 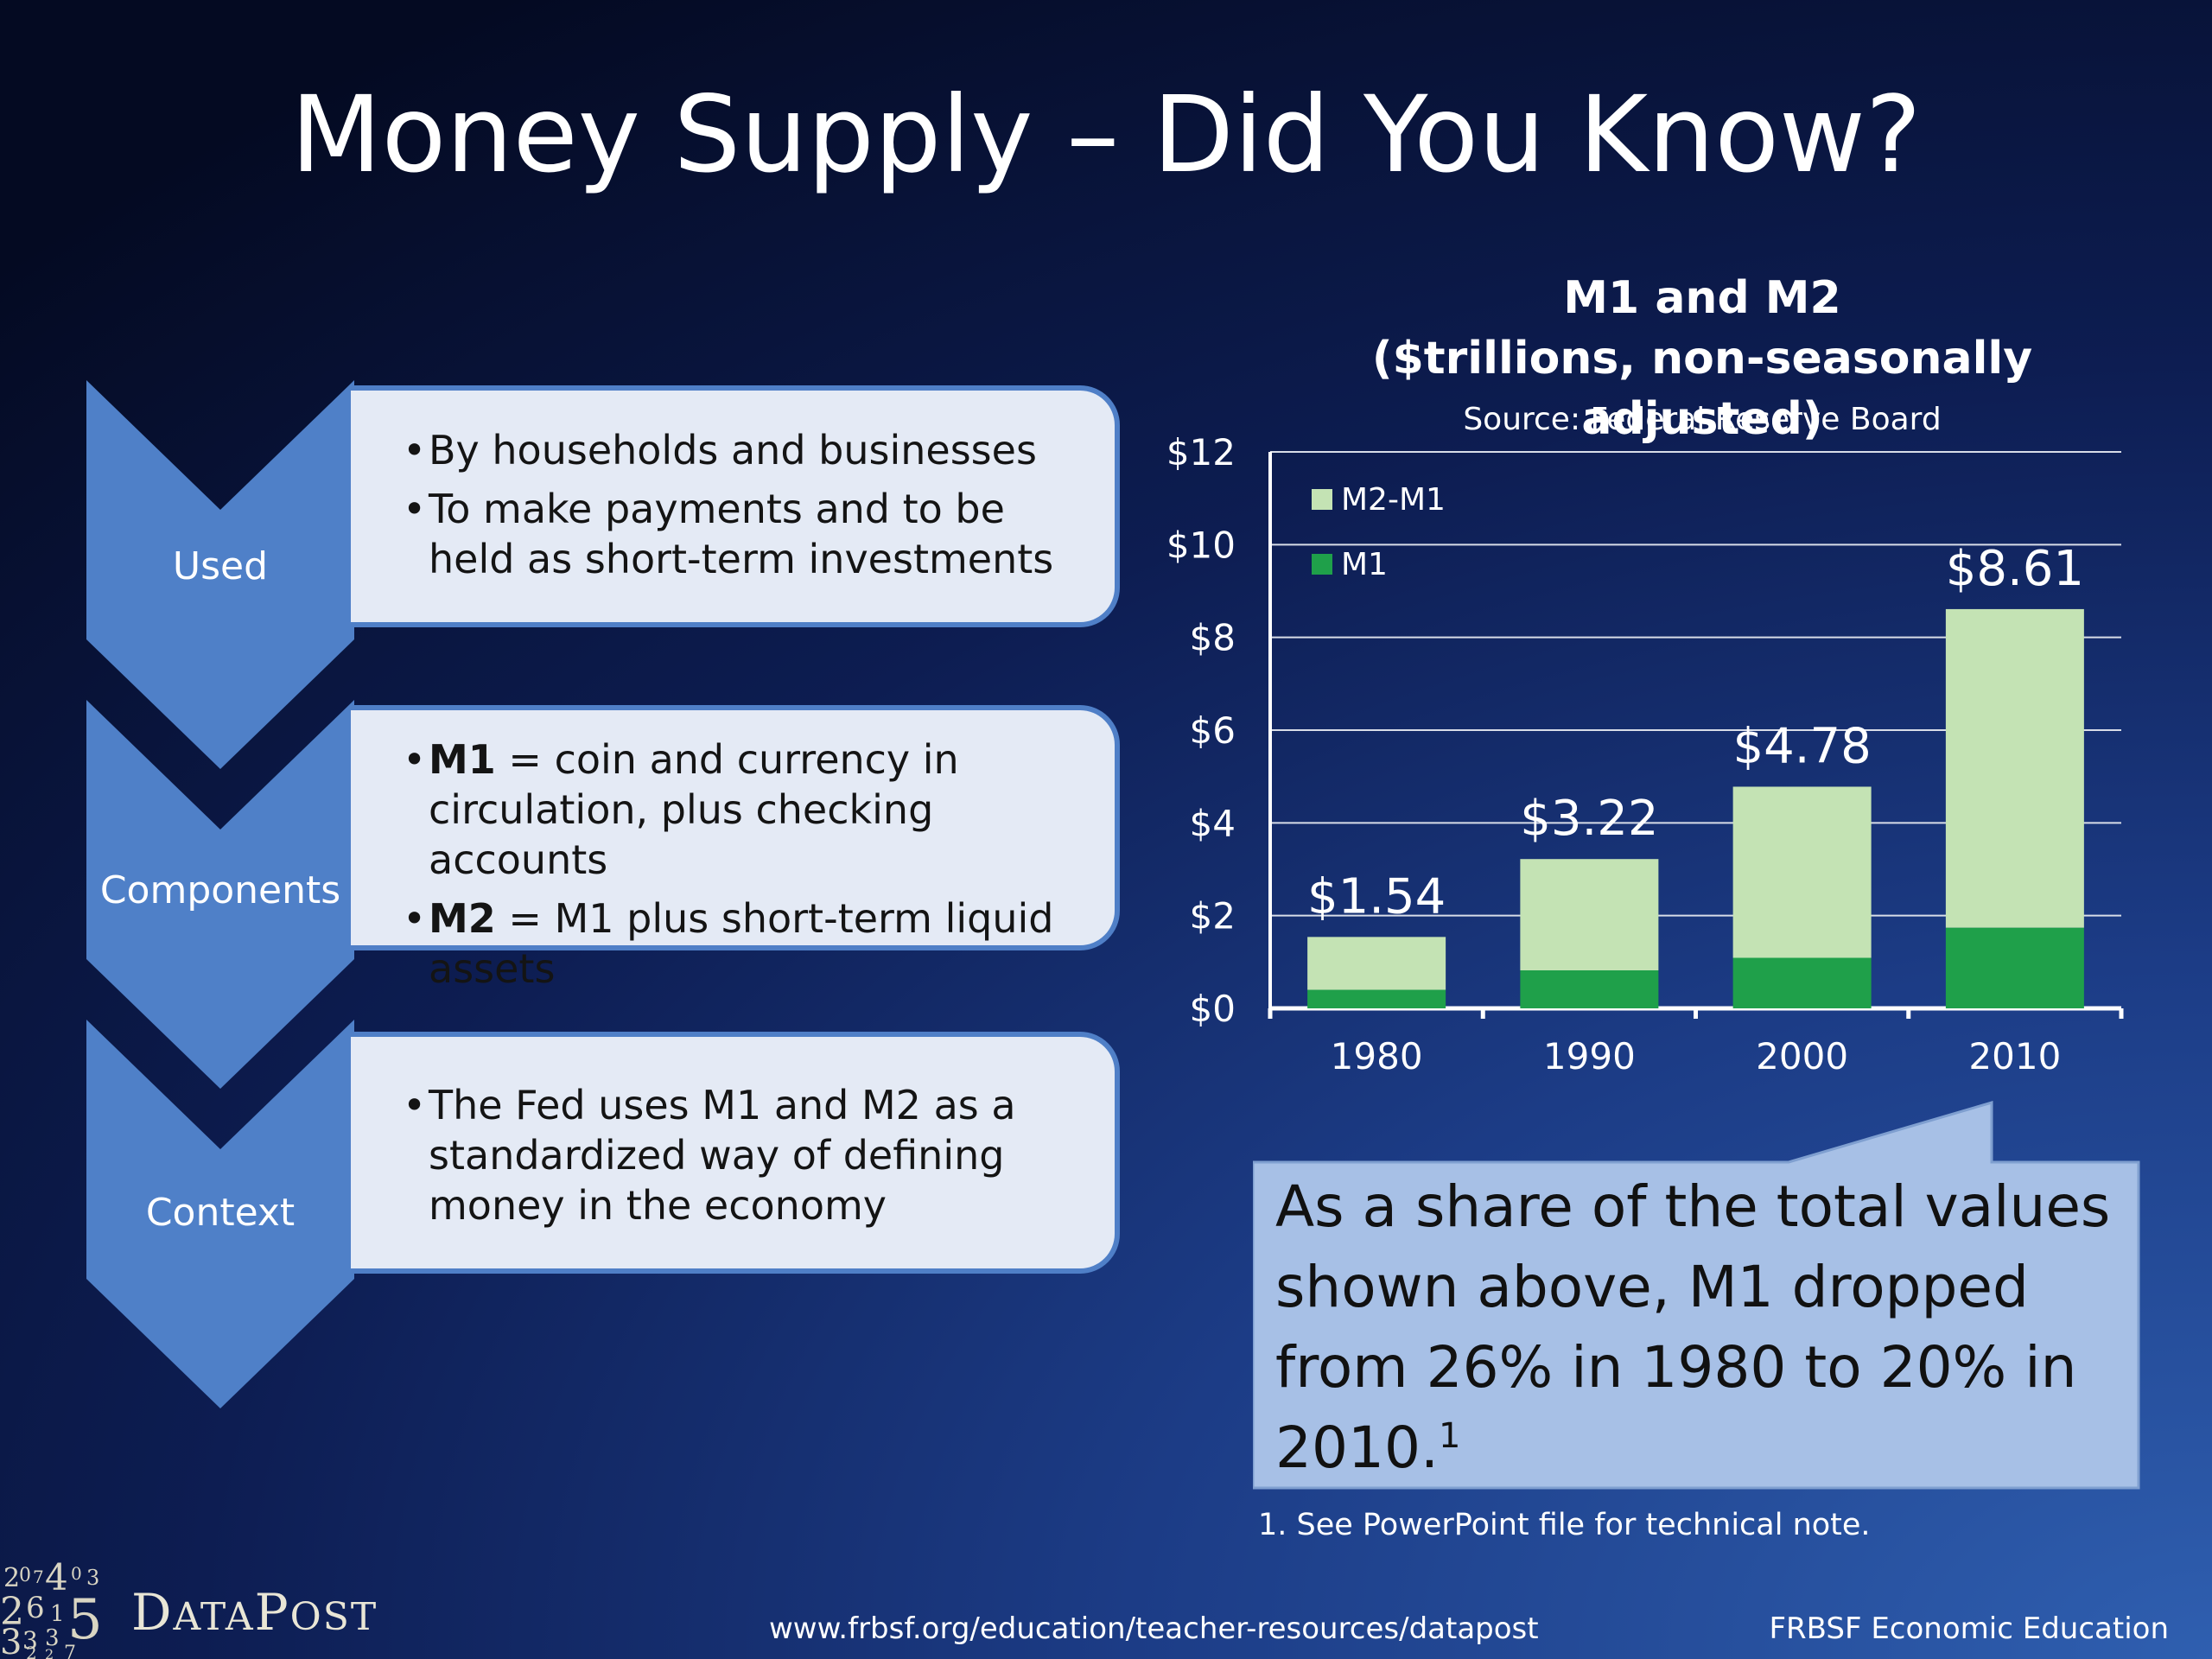 I want to click on bar-m2-m1-2010, so click(x=2014, y=768).